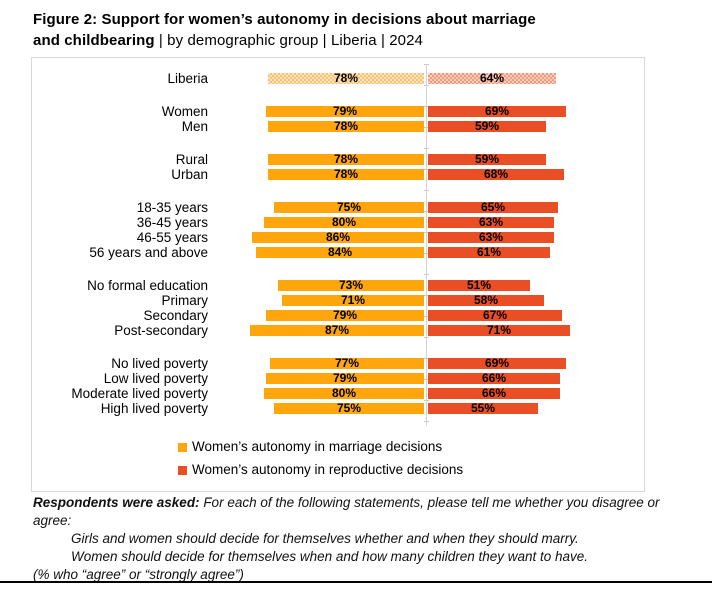 Image resolution: width=712 pixels, height=590 pixels. Describe the element at coordinates (172, 207) in the screenshot. I see `category-label: 18-35 years` at that location.